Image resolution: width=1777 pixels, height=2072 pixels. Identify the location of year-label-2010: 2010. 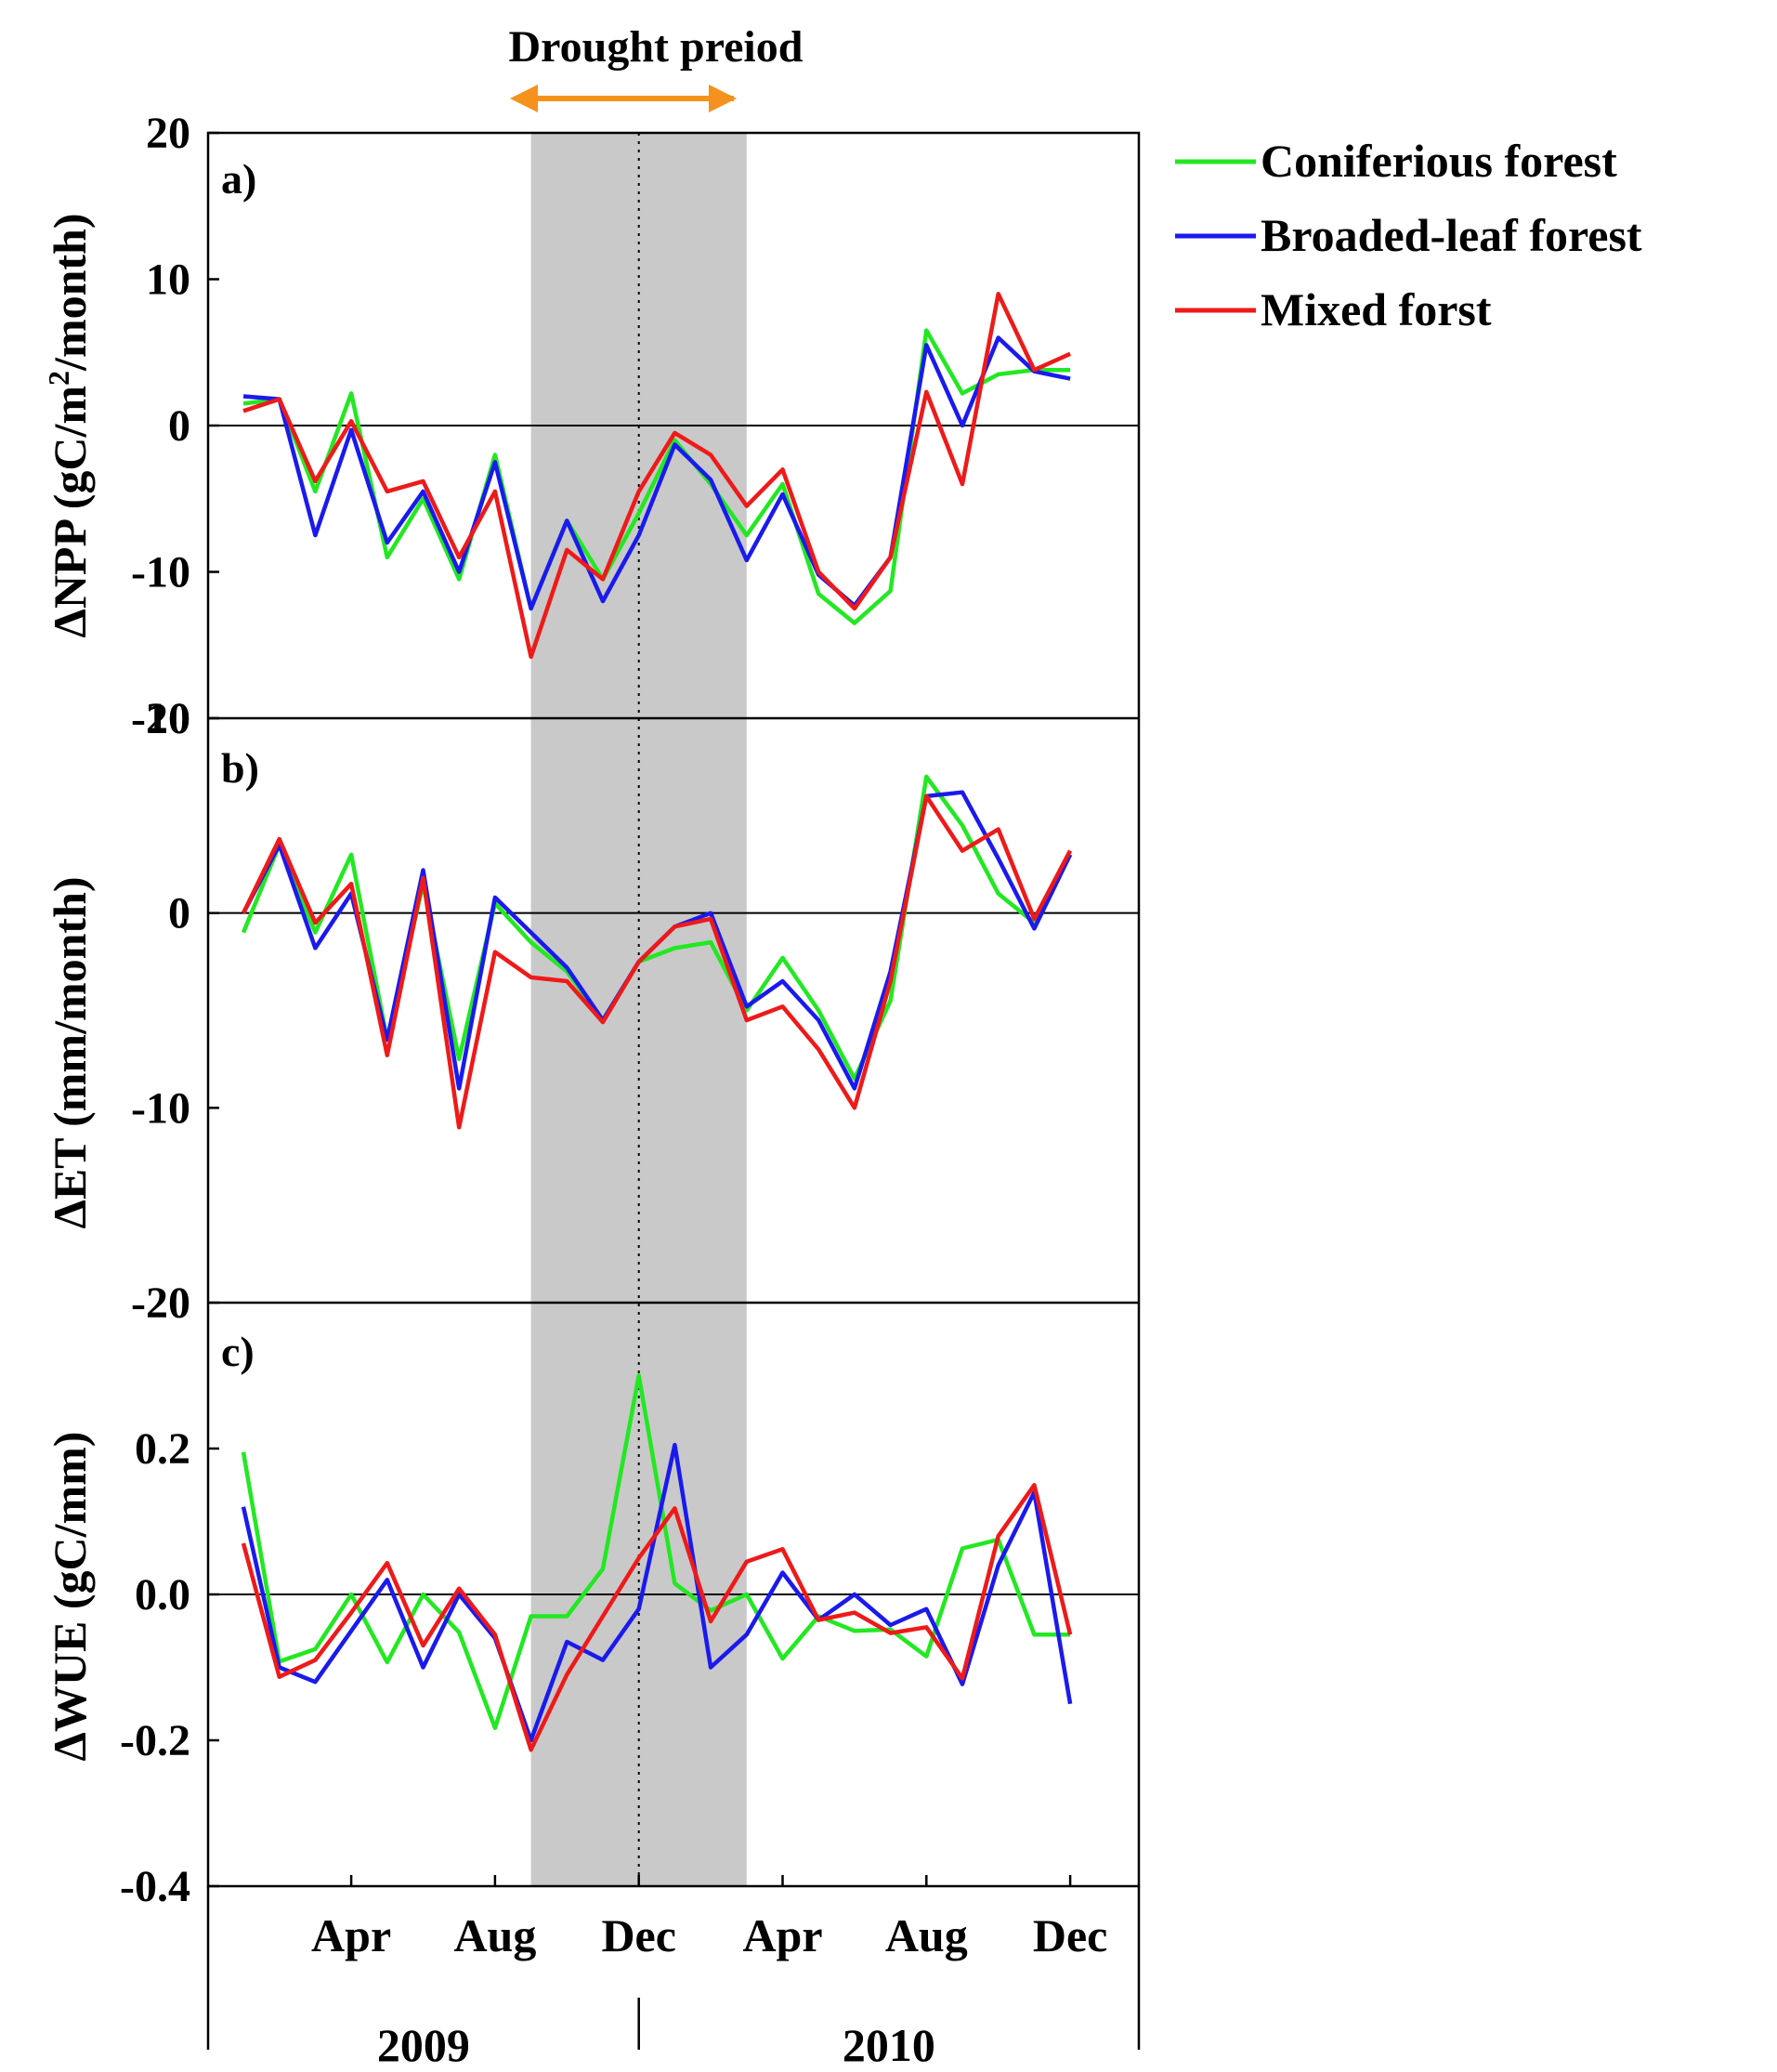
(889, 2045).